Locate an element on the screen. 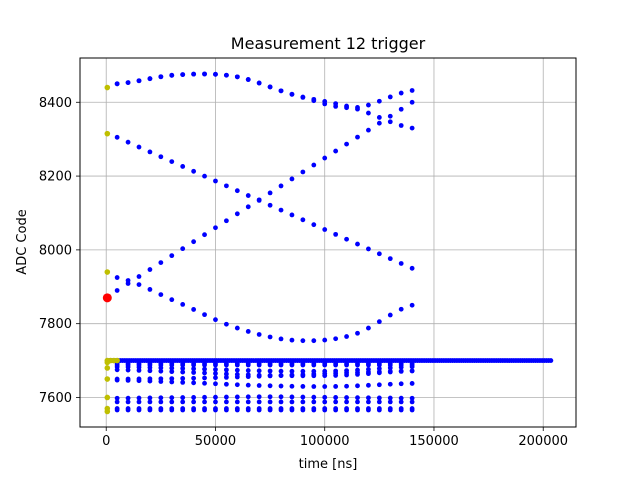 This screenshot has width=640, height=480. x-tick-label: 50000 is located at coordinates (215, 441).